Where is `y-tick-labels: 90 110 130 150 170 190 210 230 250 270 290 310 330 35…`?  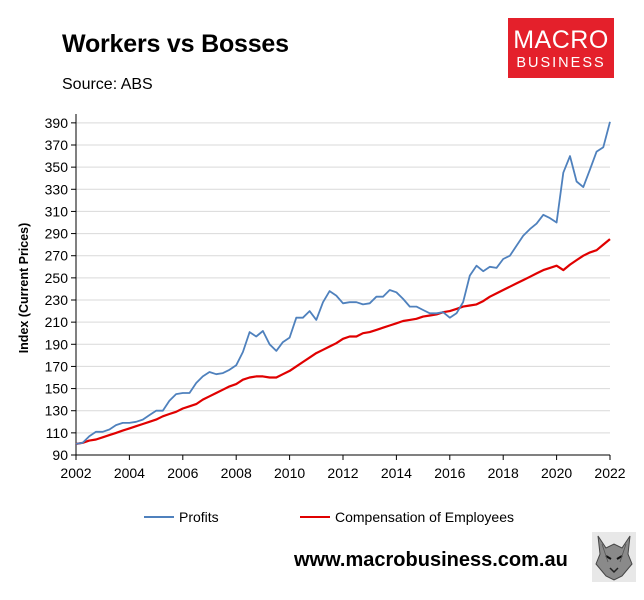 y-tick-labels: 90 110 130 150 170 190 210 230 250 270 290 310 330 35… is located at coordinates (57, 289).